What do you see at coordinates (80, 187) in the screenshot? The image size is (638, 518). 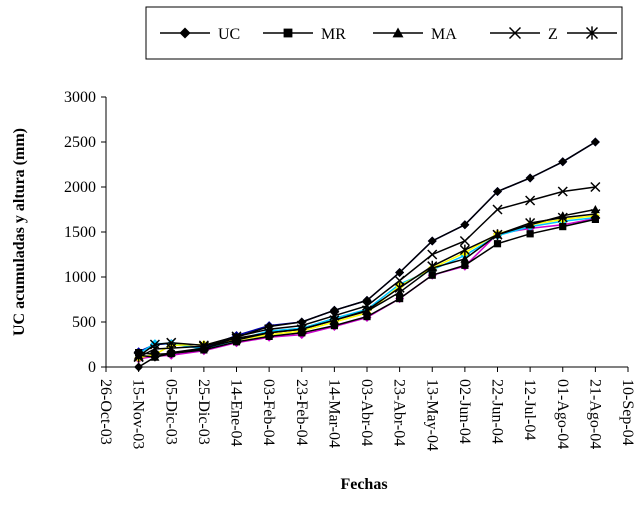 I see `y-tick-label: 2000` at bounding box center [80, 187].